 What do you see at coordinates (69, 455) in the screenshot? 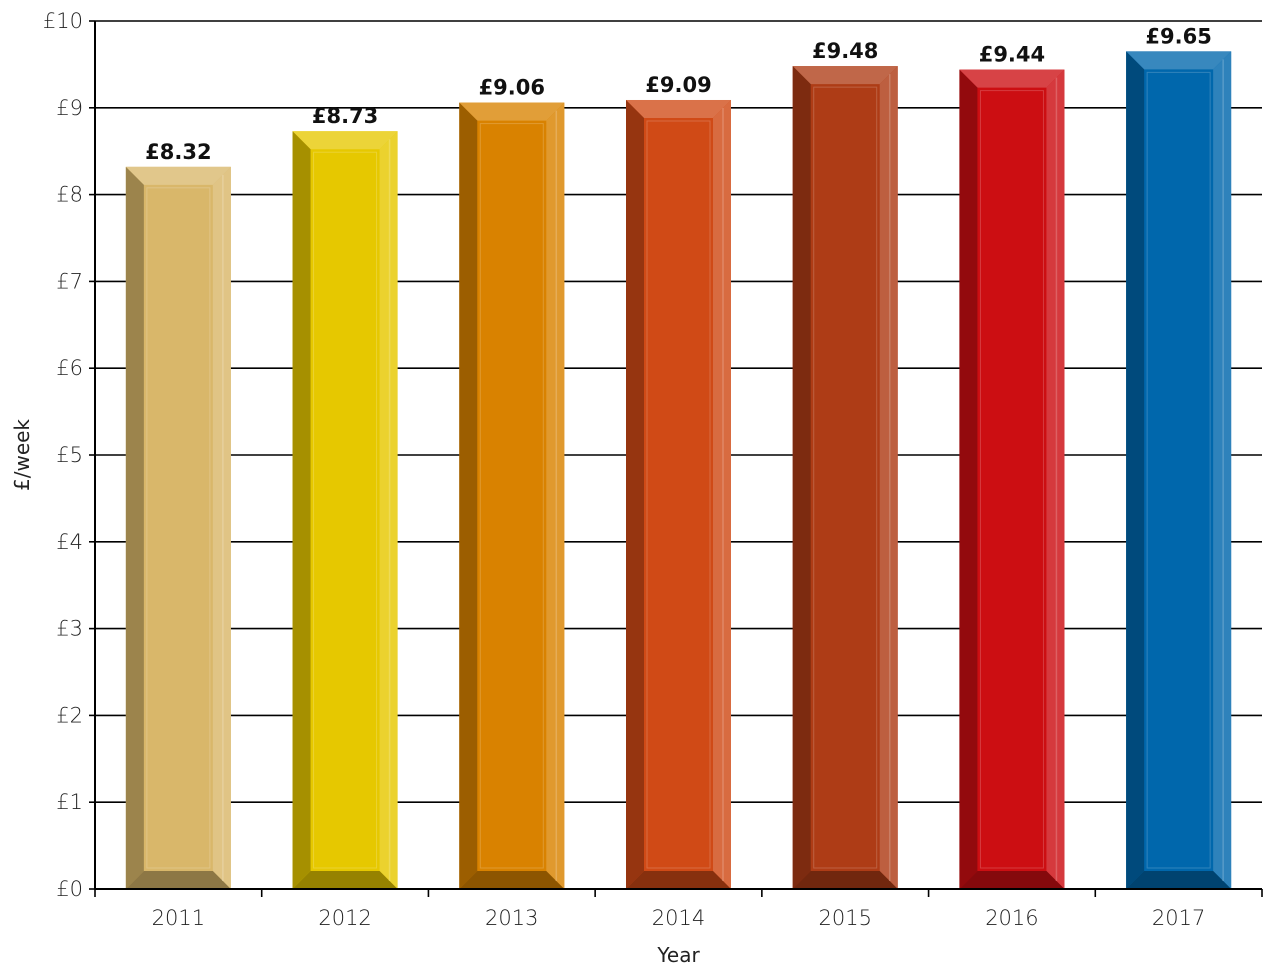
I see `y-tick-label: £5` at bounding box center [69, 455].